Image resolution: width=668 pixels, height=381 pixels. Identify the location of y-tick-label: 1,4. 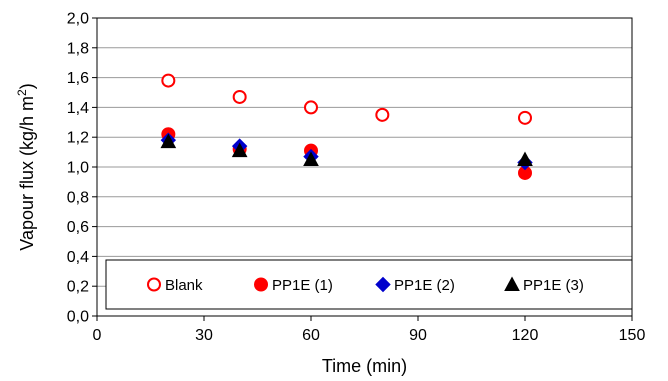
(78, 108).